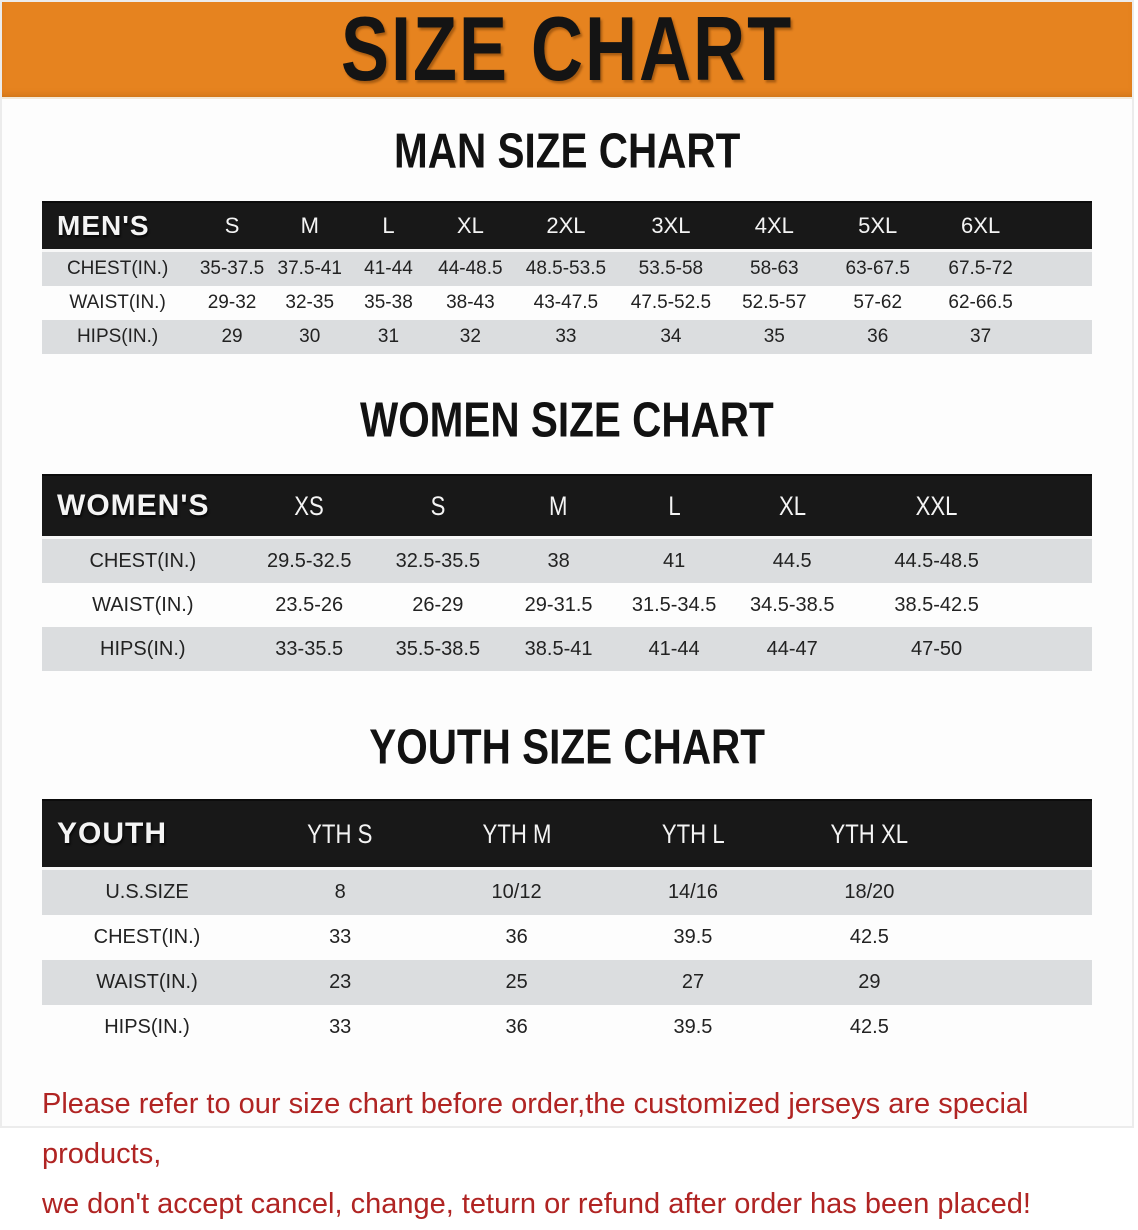 The height and width of the screenshot is (1230, 1138). I want to click on table-corner-label: MEN'S, so click(118, 226).